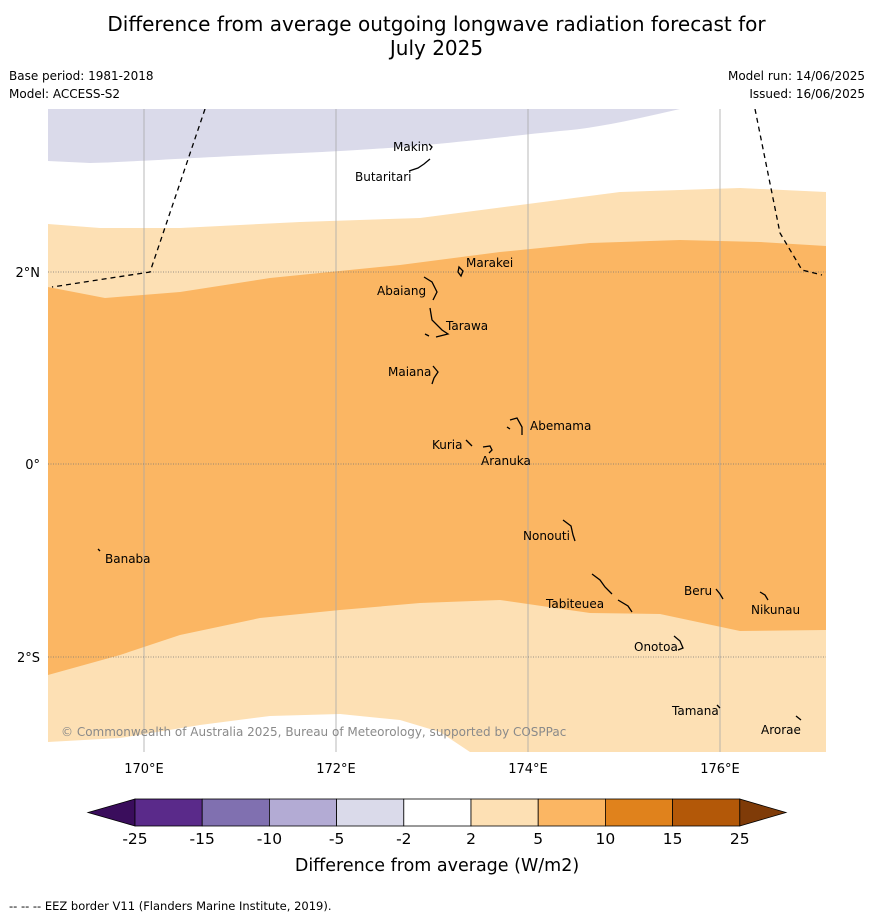 Image resolution: width=873 pixels, height=919 pixels. I want to click on lat-label-2n: 2°N, so click(28, 273).